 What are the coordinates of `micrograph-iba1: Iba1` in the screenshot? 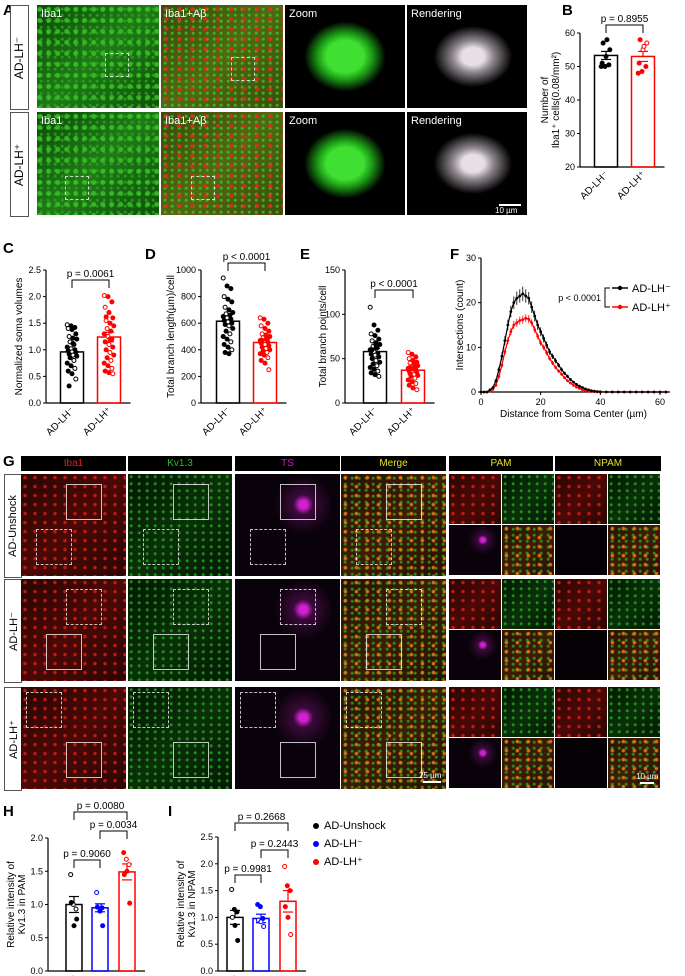 It's located at (98, 163).